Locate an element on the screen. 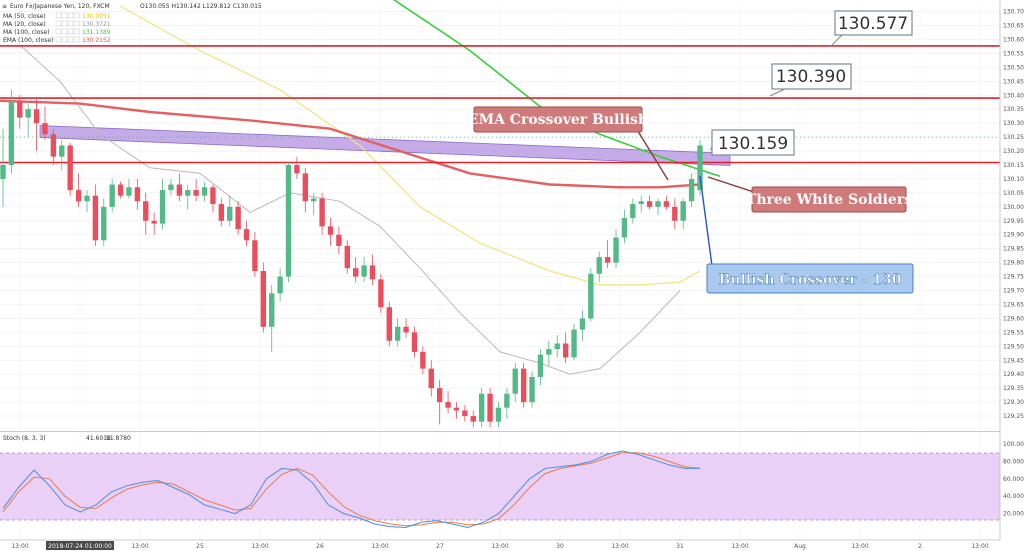 The image size is (1024, 551). price-tick-label: 130.250 is located at coordinates (1013, 137).